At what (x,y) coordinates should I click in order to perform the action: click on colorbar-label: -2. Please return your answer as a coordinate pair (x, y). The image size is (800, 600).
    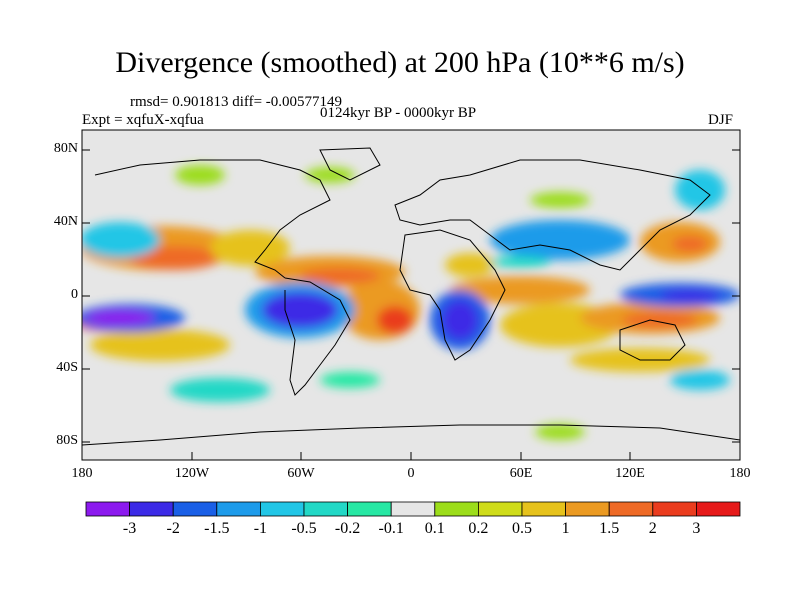
    Looking at the image, I should click on (173, 528).